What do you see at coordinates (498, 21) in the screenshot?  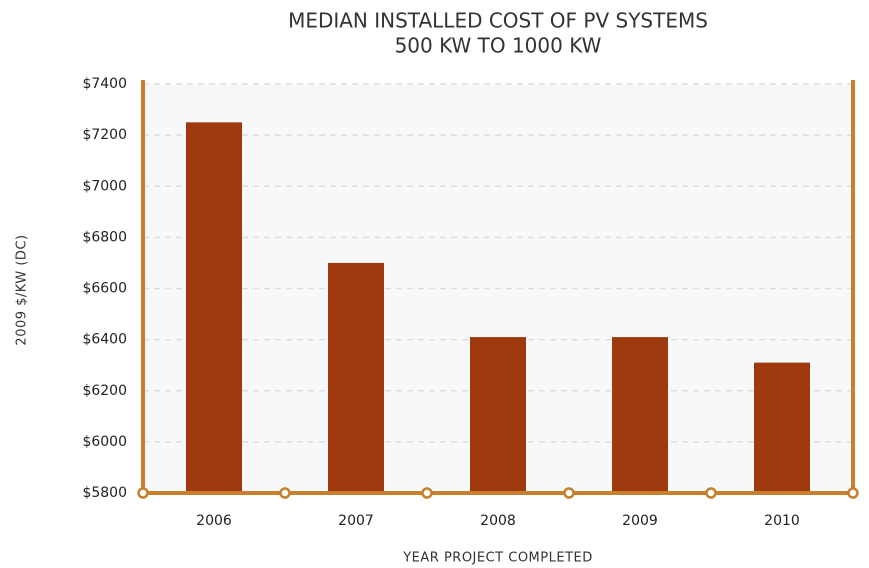 I see `chart-title: MEDIAN INSTALLED COST OF PV SYSTEMS` at bounding box center [498, 21].